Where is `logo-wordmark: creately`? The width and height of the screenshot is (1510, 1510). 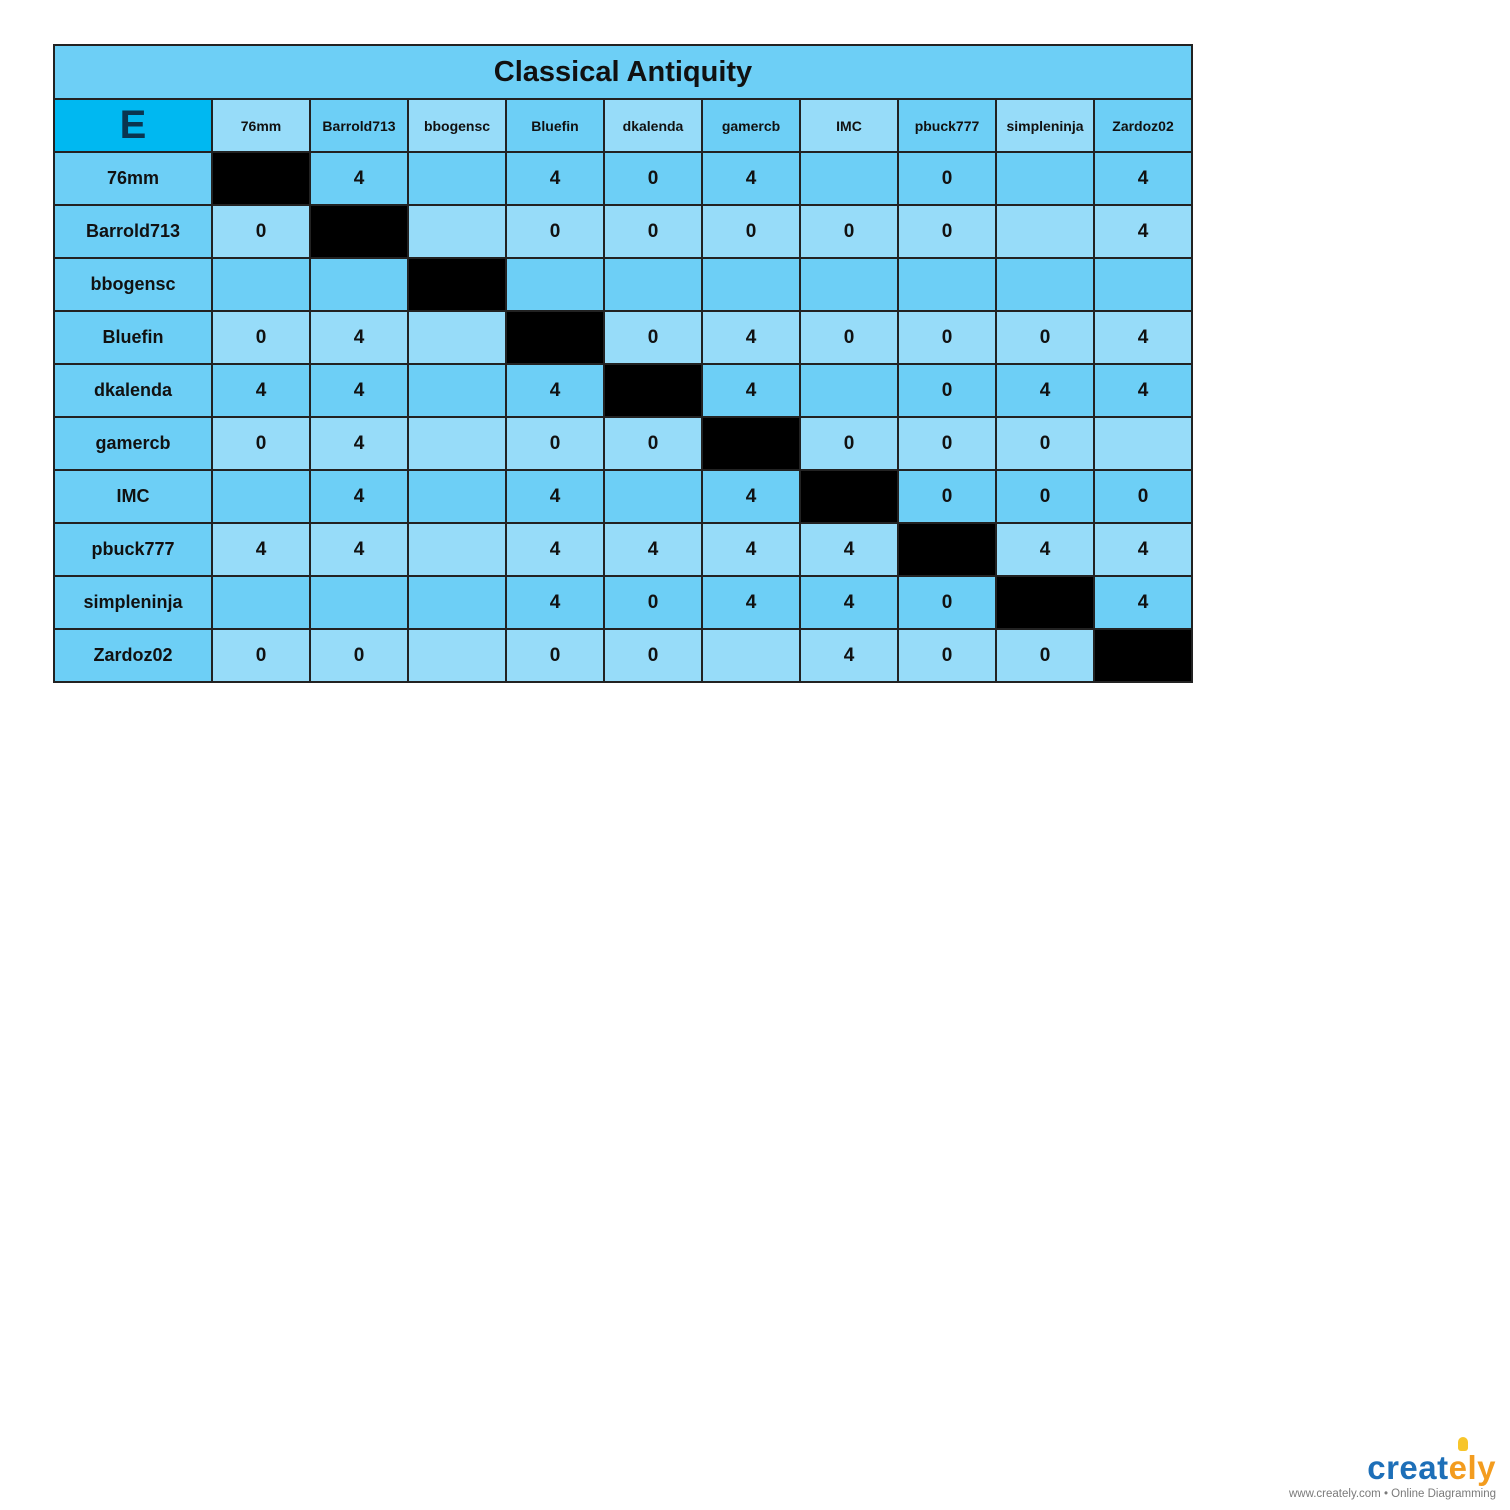
logo-wordmark: creately is located at coordinates (1392, 1468).